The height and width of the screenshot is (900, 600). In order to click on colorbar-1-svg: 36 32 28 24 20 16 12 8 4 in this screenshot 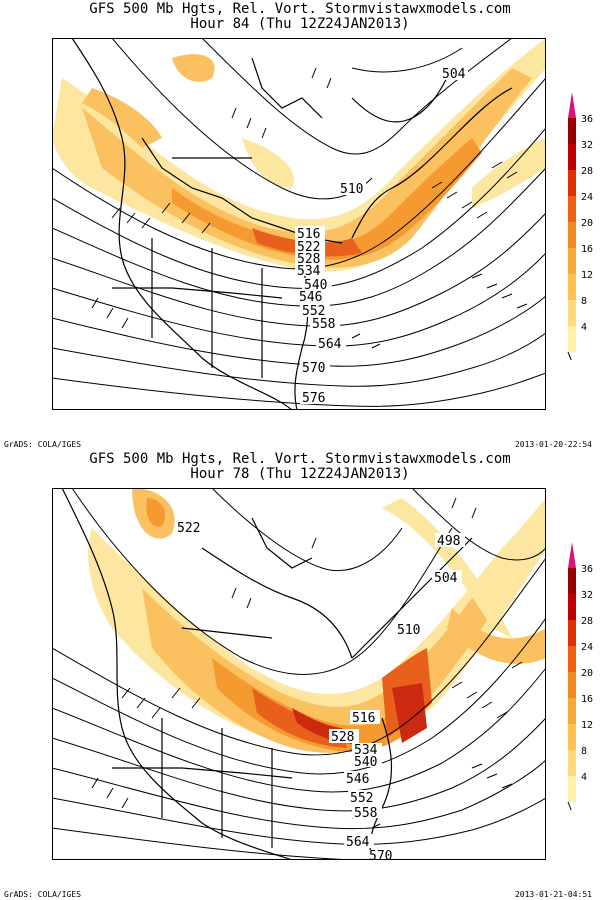, I will do `click(580, 227)`.